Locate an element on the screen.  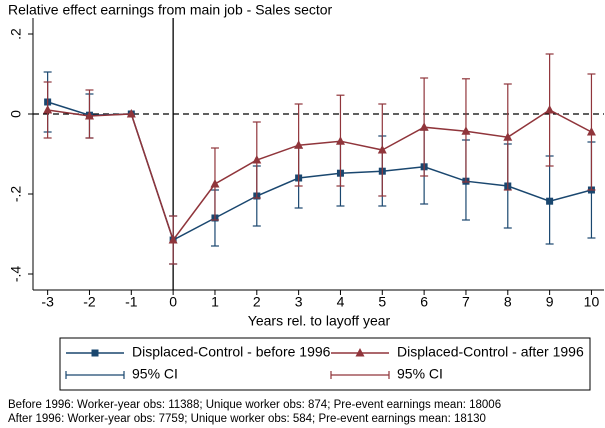
x-tick-label: 4 is located at coordinates (341, 302).